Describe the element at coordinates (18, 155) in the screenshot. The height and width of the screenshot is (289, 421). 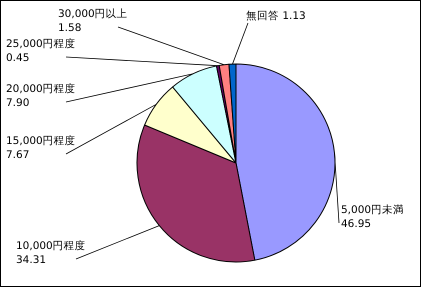
I see `data-label: 7.67` at that location.